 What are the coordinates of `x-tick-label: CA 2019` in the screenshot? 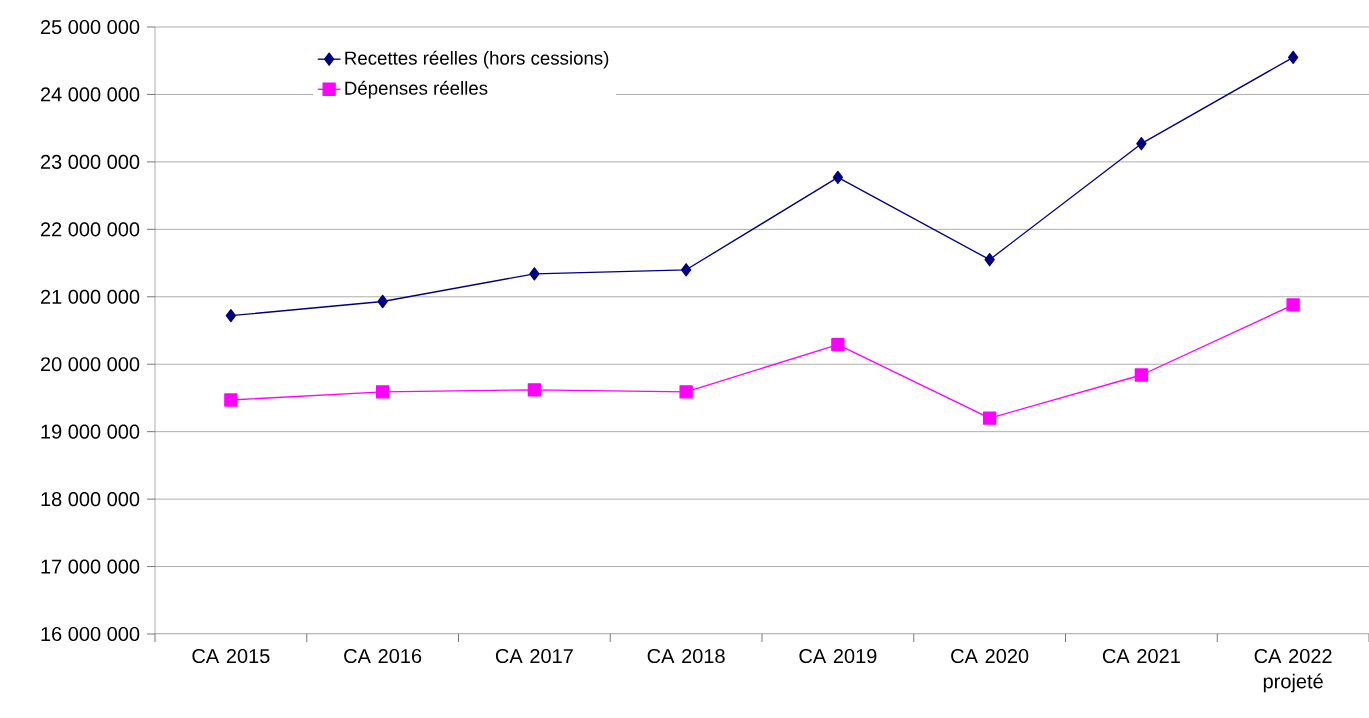 It's located at (838, 656).